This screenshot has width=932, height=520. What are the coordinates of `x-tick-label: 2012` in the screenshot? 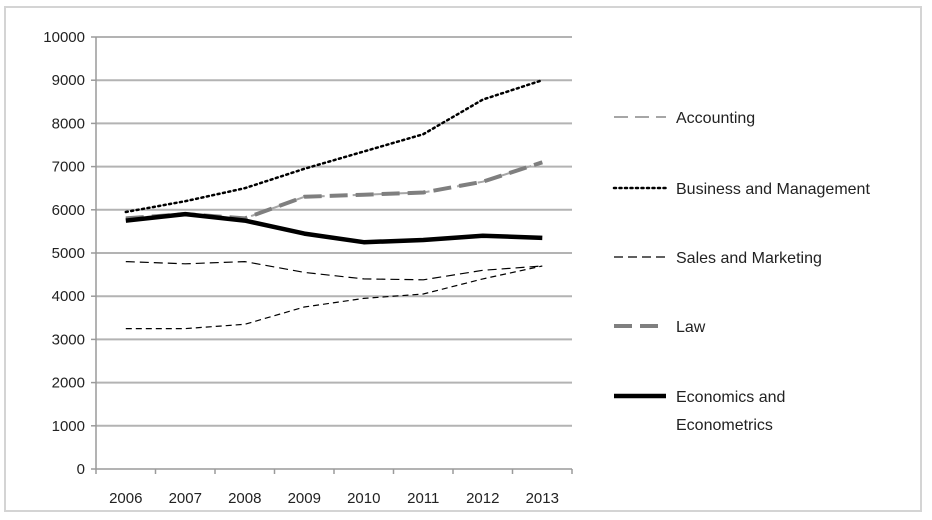 It's located at (482, 498).